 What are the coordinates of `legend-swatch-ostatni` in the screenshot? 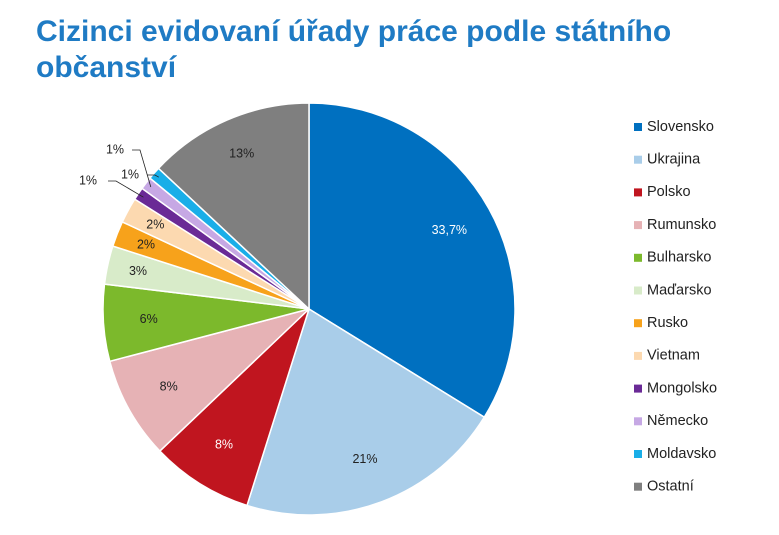 It's located at (638, 486).